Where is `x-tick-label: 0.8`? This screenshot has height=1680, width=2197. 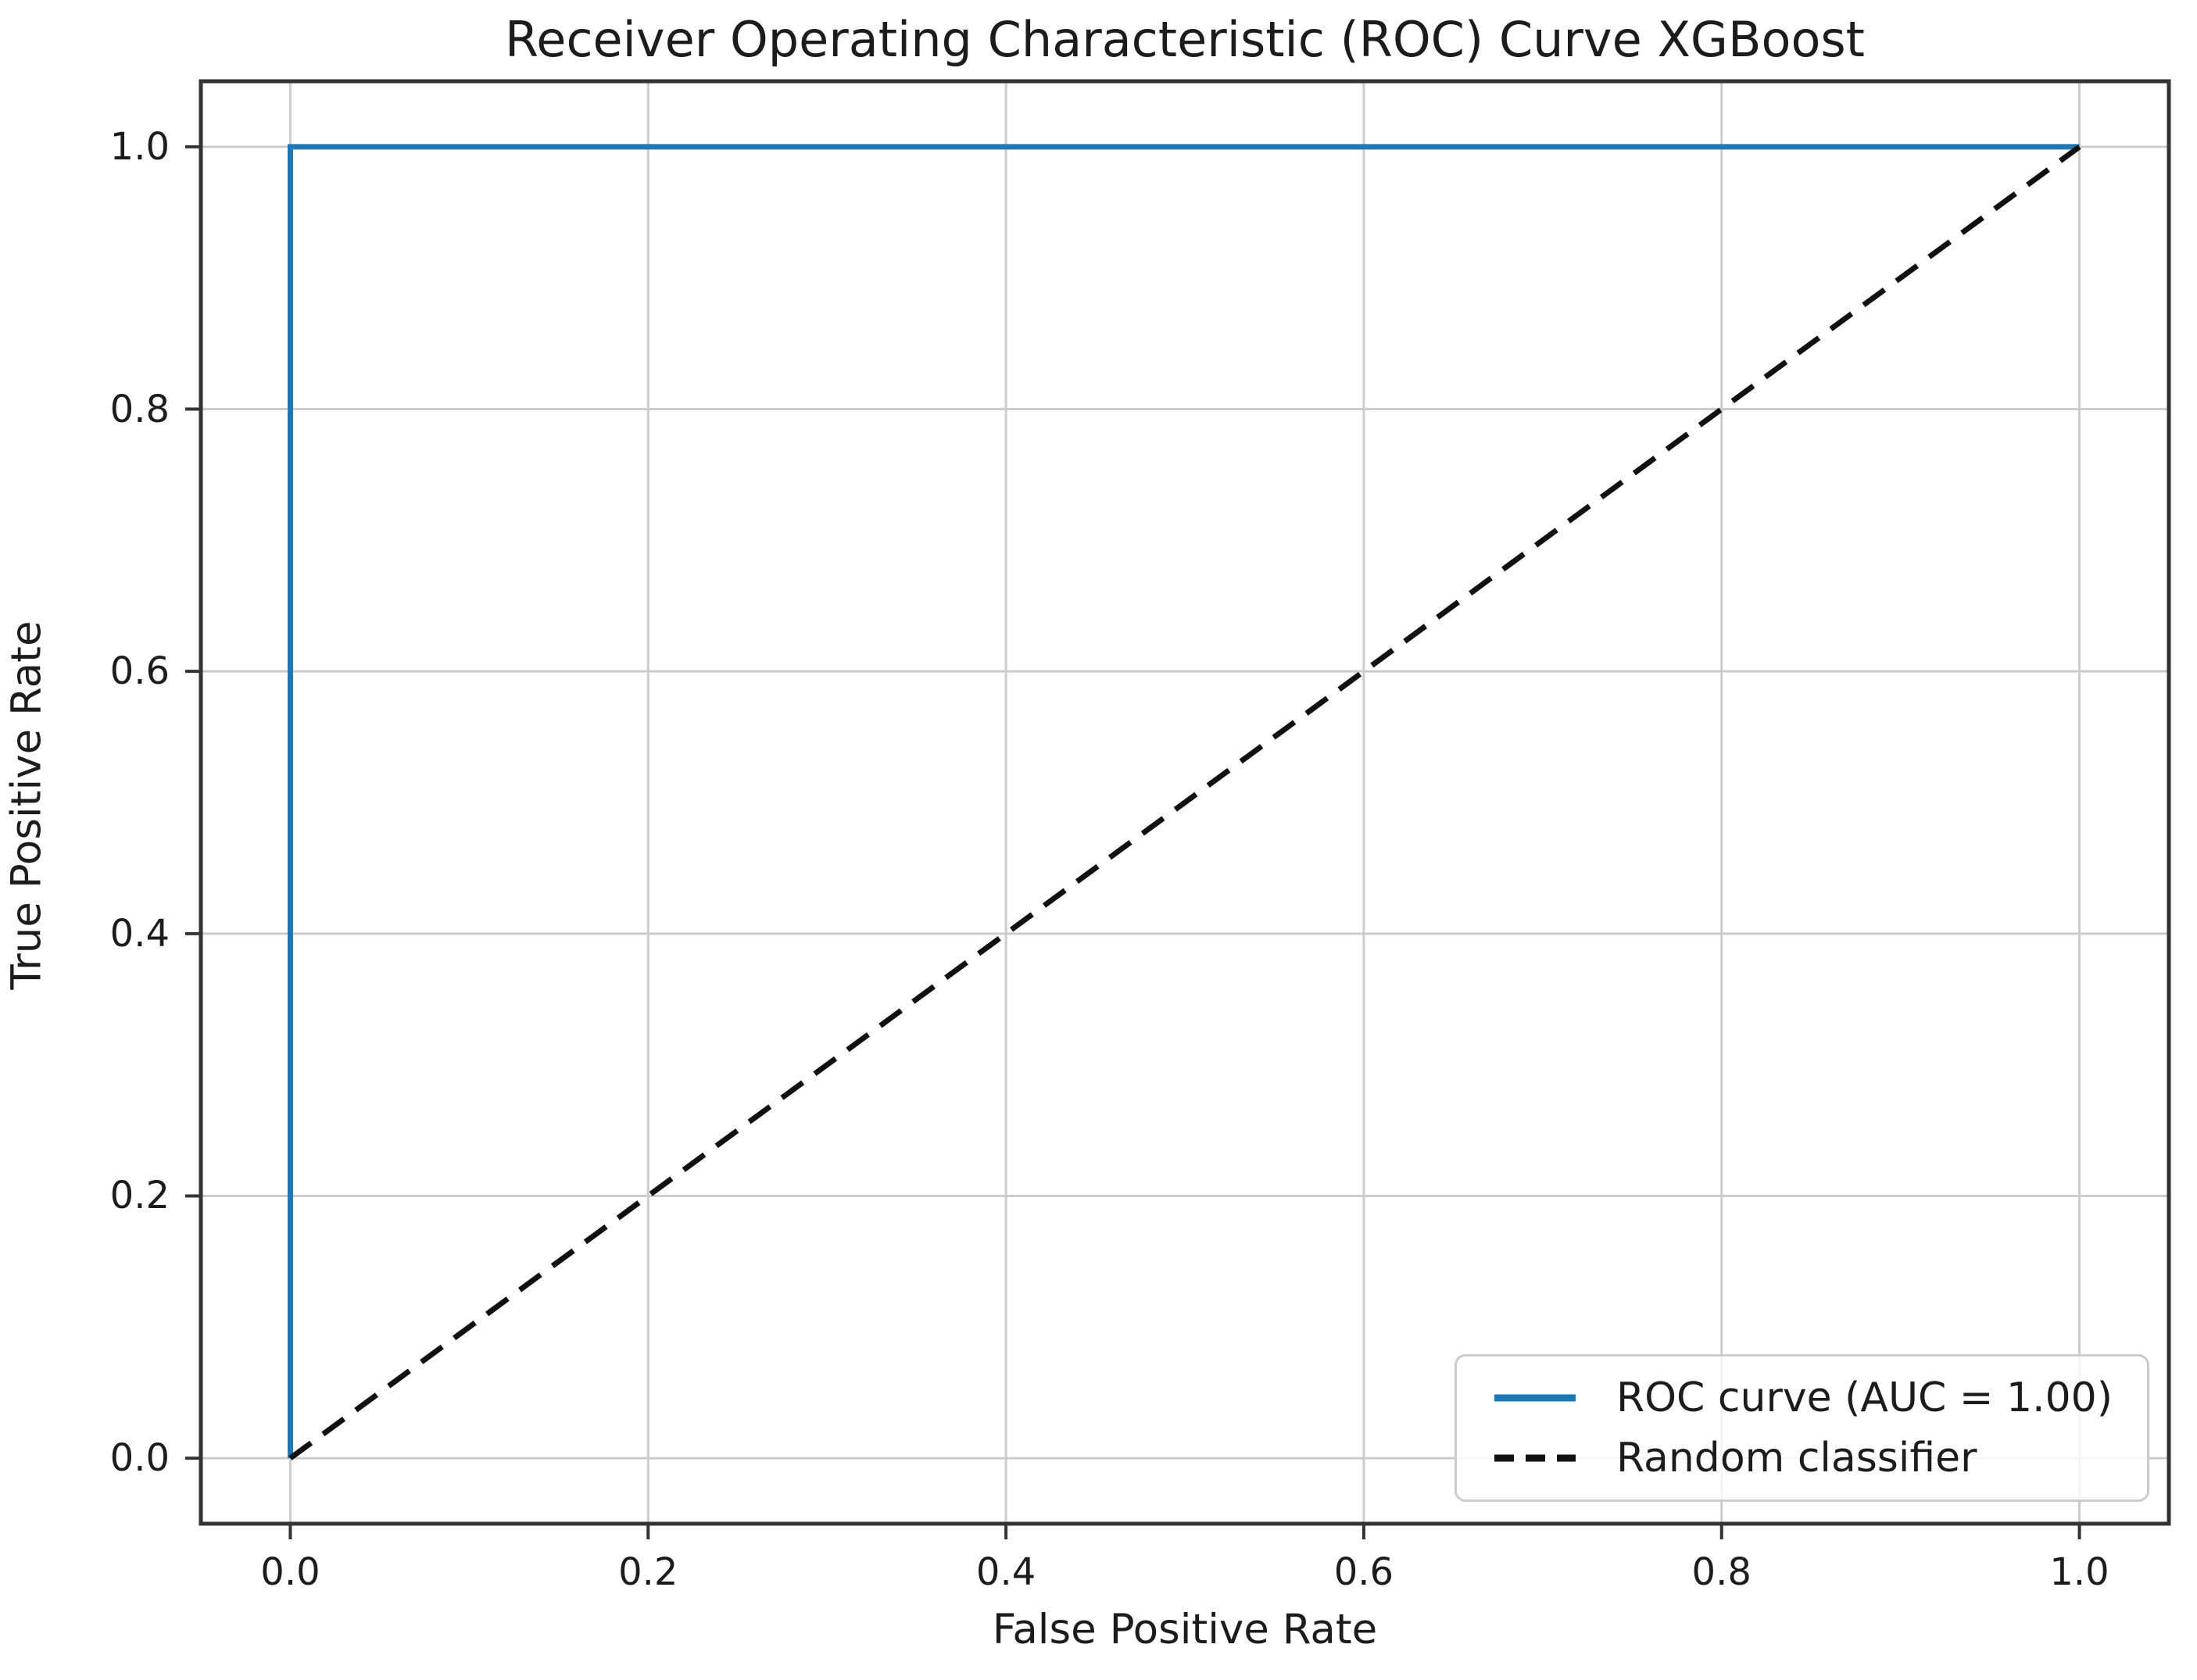
x-tick-label: 0.8 is located at coordinates (1721, 1572).